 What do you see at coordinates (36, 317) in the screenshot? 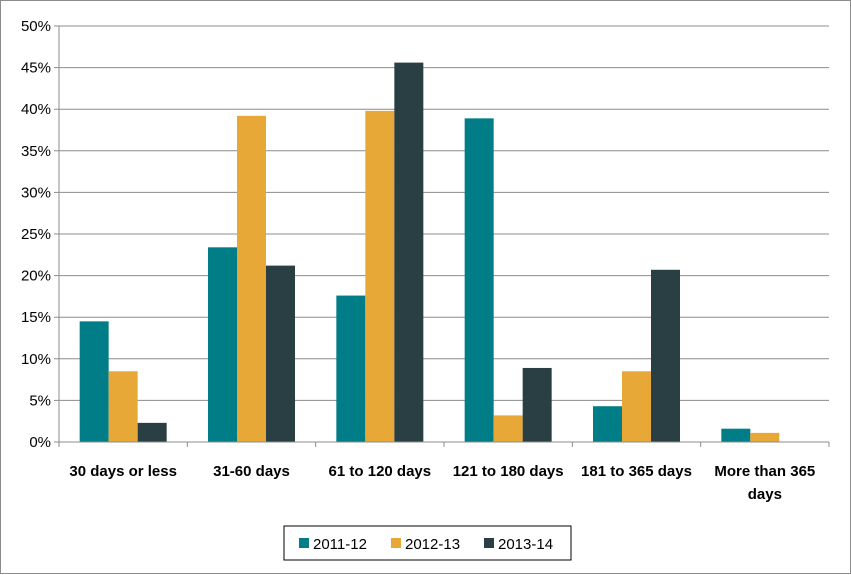
I see `y-tick-label: 15%` at bounding box center [36, 317].